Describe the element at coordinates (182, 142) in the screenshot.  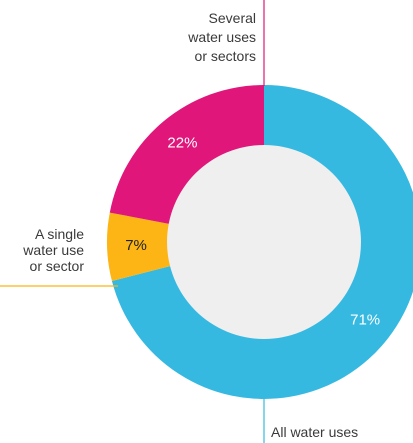
I see `value-label-several: 22%` at that location.